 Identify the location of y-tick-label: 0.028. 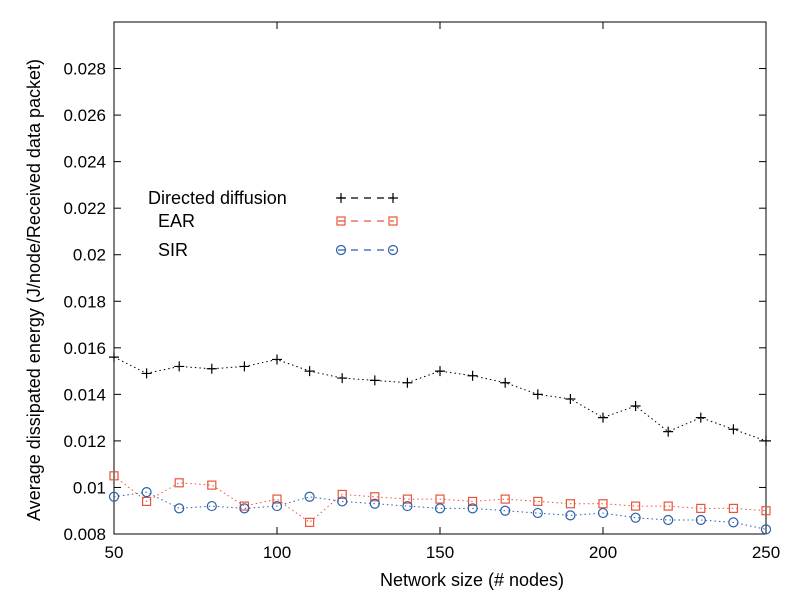
(84, 69).